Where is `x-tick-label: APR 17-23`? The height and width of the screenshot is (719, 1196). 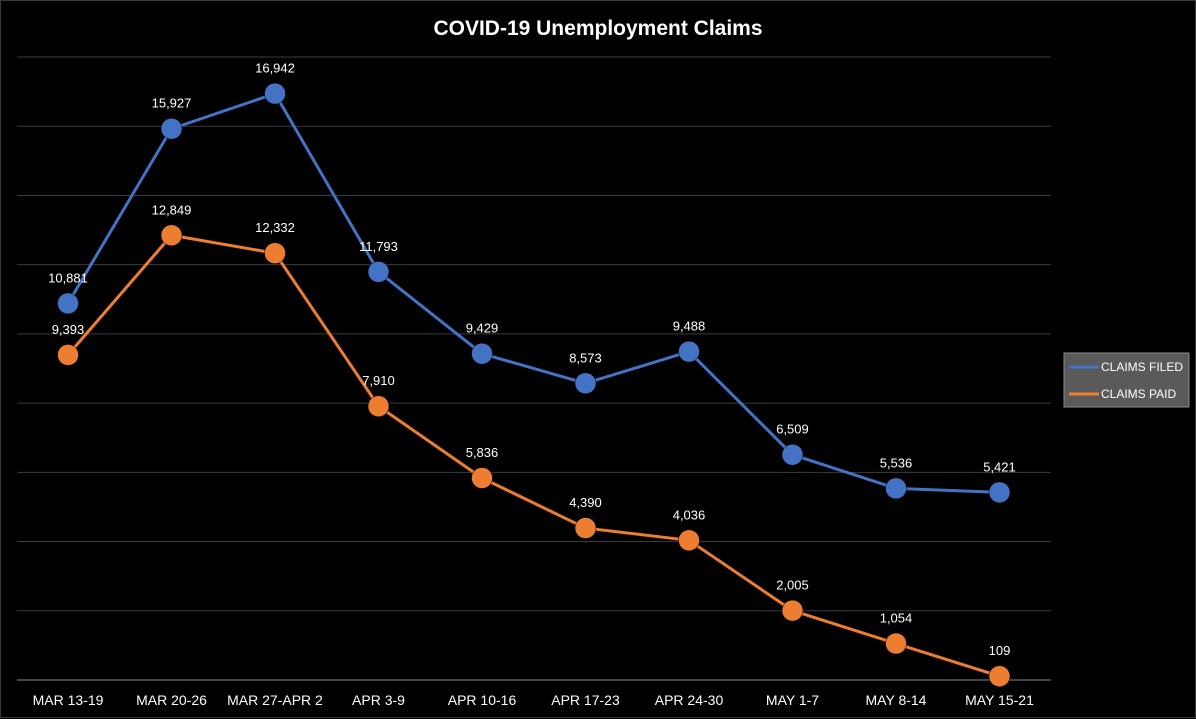
x-tick-label: APR 17-23 is located at coordinates (585, 700).